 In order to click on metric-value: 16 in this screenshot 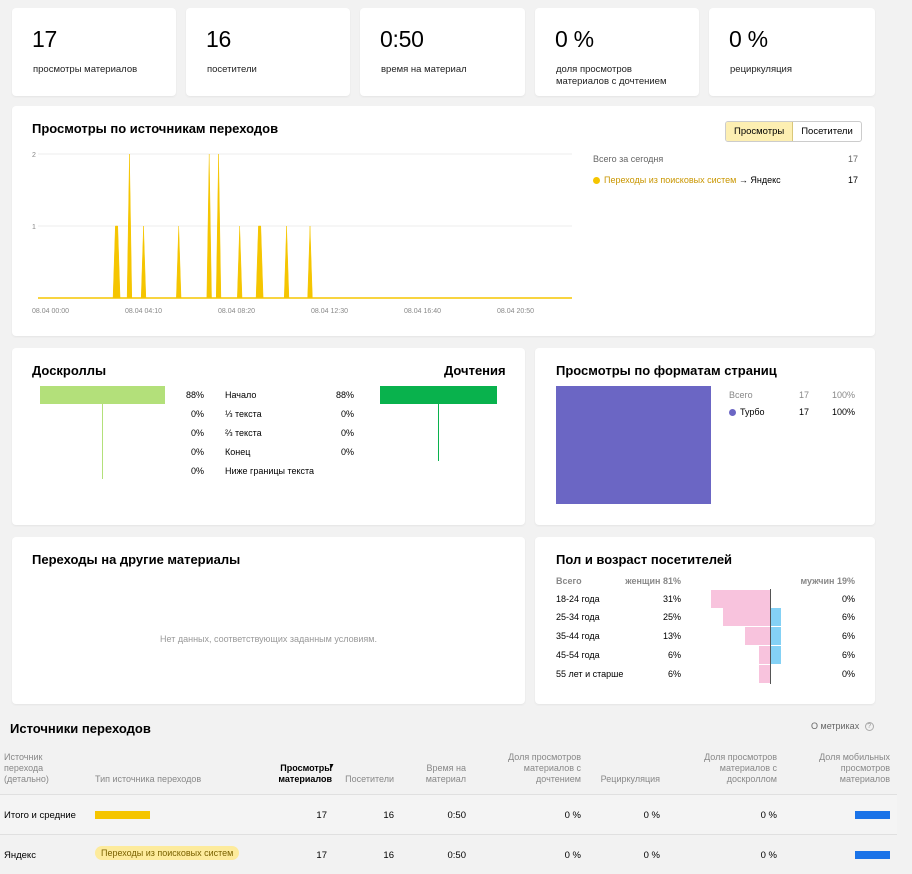, I will do `click(218, 39)`.